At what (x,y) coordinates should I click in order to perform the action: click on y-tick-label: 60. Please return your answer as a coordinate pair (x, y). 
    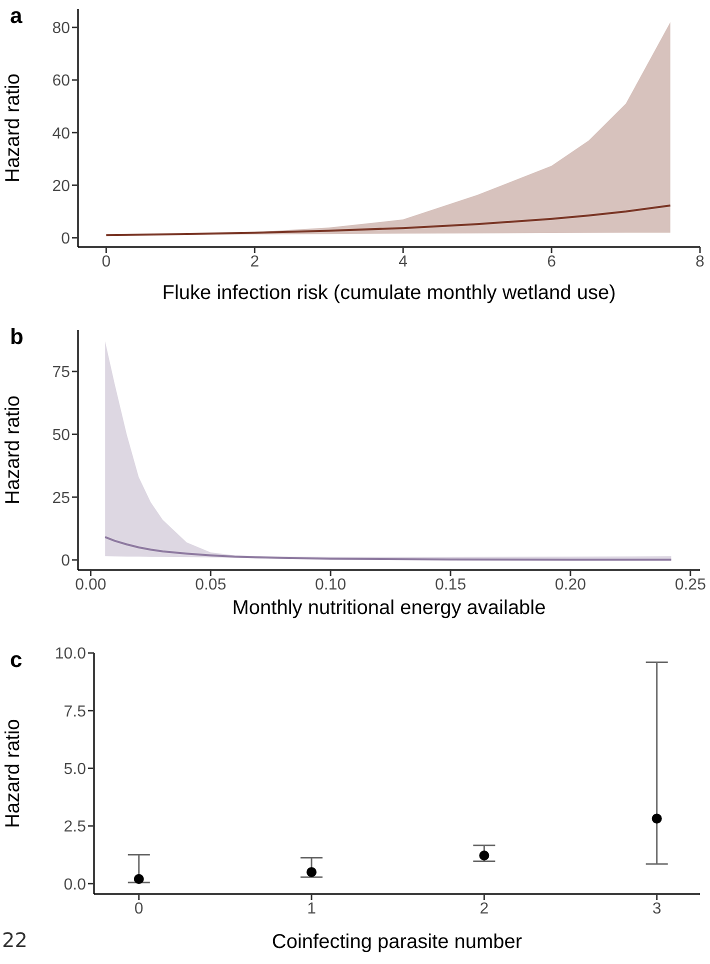
    Looking at the image, I should click on (61, 81).